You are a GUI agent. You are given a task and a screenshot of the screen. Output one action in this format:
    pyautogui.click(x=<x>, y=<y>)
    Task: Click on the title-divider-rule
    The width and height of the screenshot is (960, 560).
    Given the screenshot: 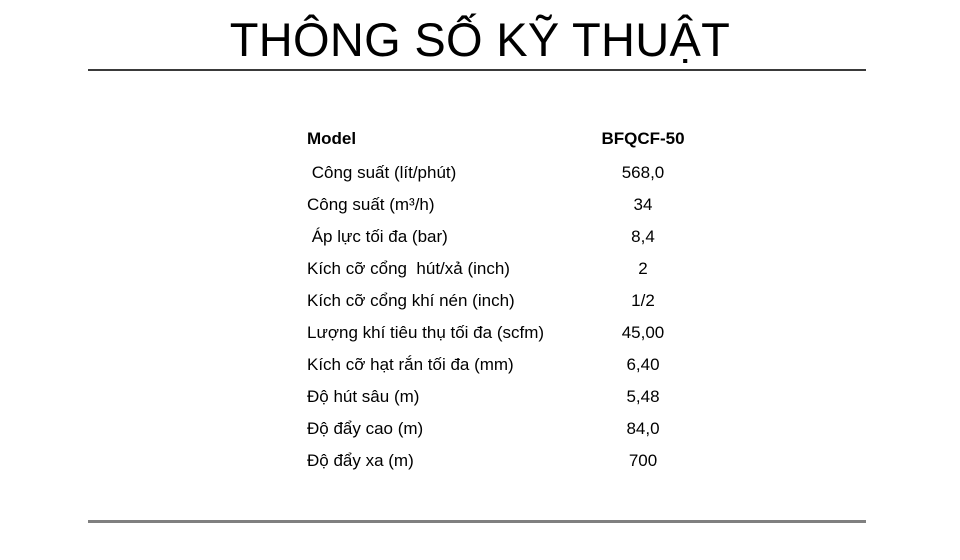 What is the action you would take?
    pyautogui.click(x=477, y=70)
    